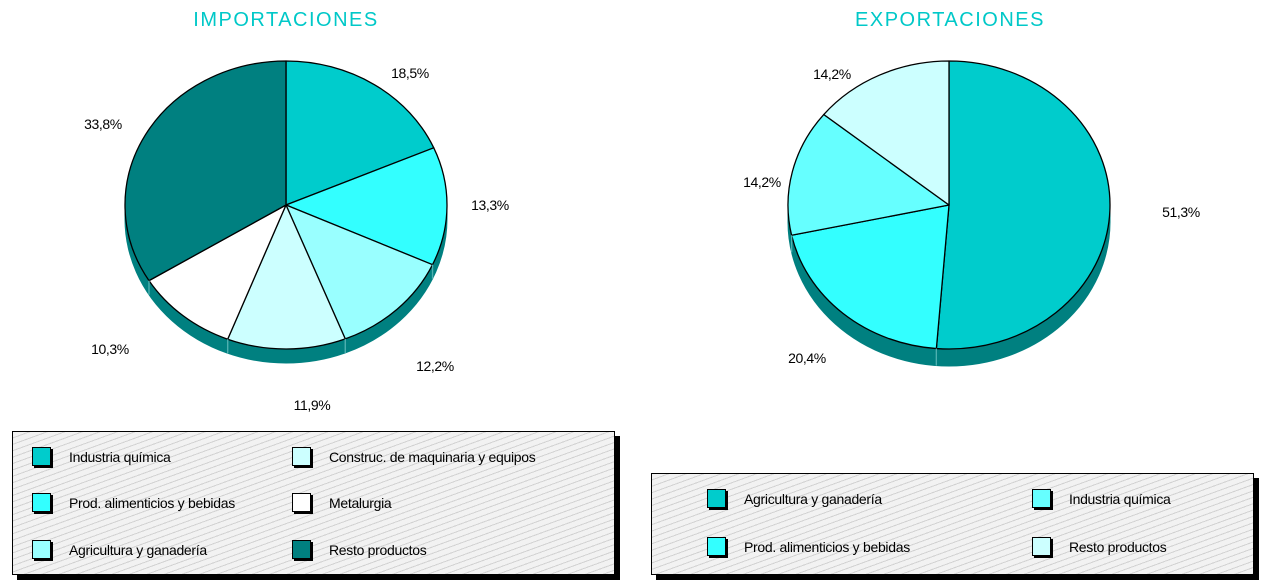  I want to click on pie-label-prod-alimenticios-y-bebidas: 20,4%, so click(807, 358).